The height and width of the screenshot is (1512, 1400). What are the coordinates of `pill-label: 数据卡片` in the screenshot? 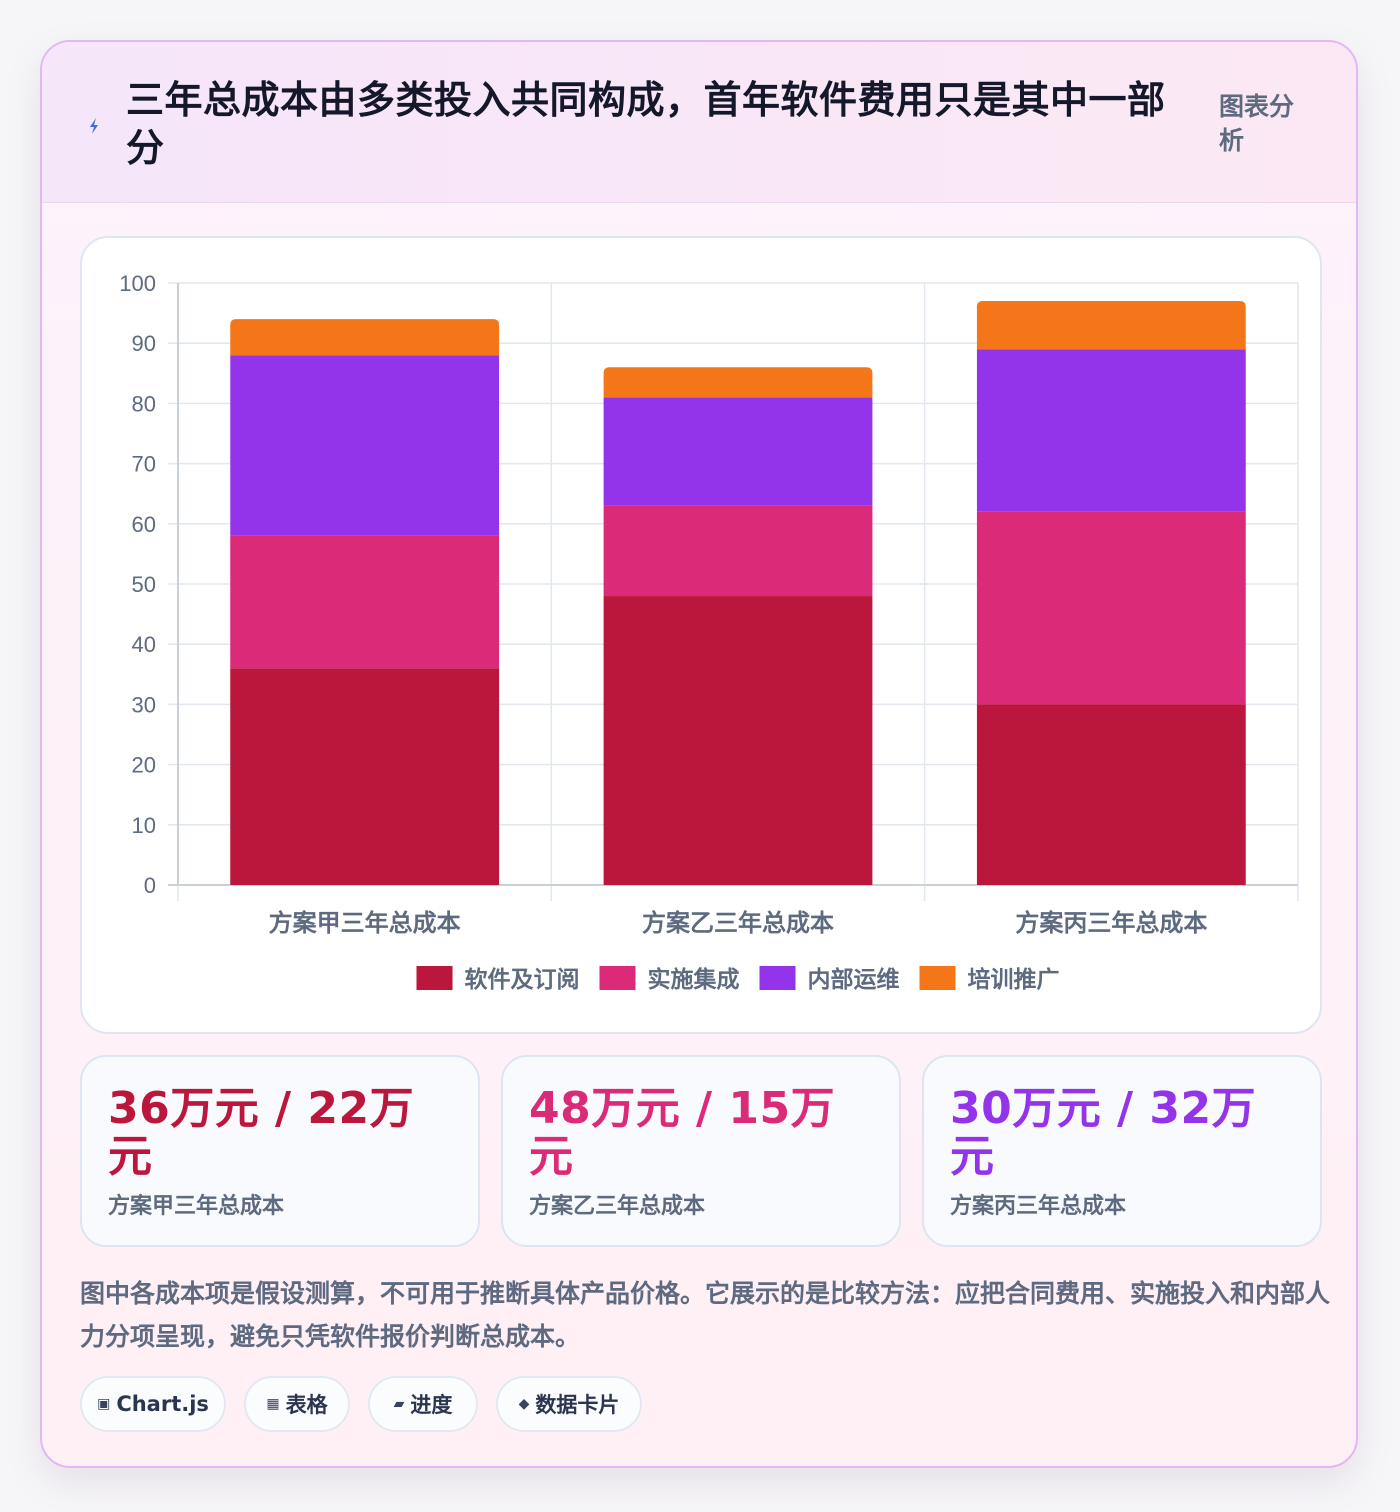 It's located at (577, 1405).